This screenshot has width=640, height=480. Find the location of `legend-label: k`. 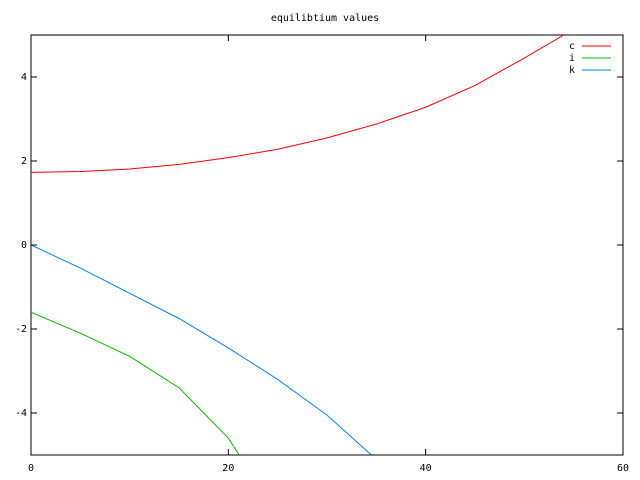

legend-label: k is located at coordinates (572, 70).